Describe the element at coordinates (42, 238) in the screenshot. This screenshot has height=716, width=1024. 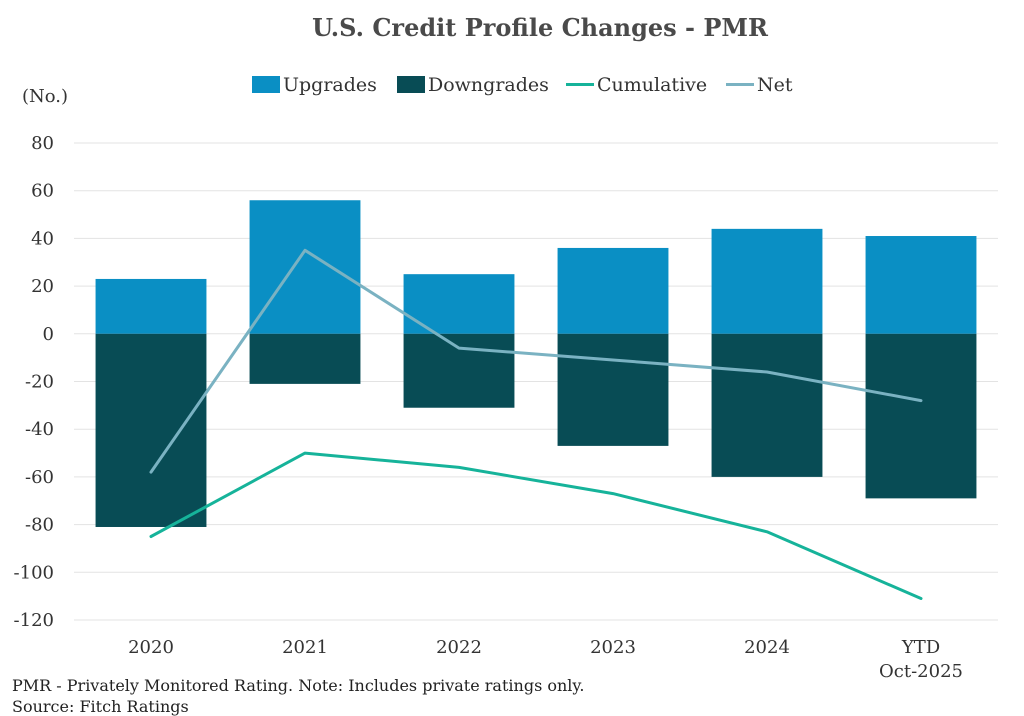
I see `y-tick-label: 40` at that location.